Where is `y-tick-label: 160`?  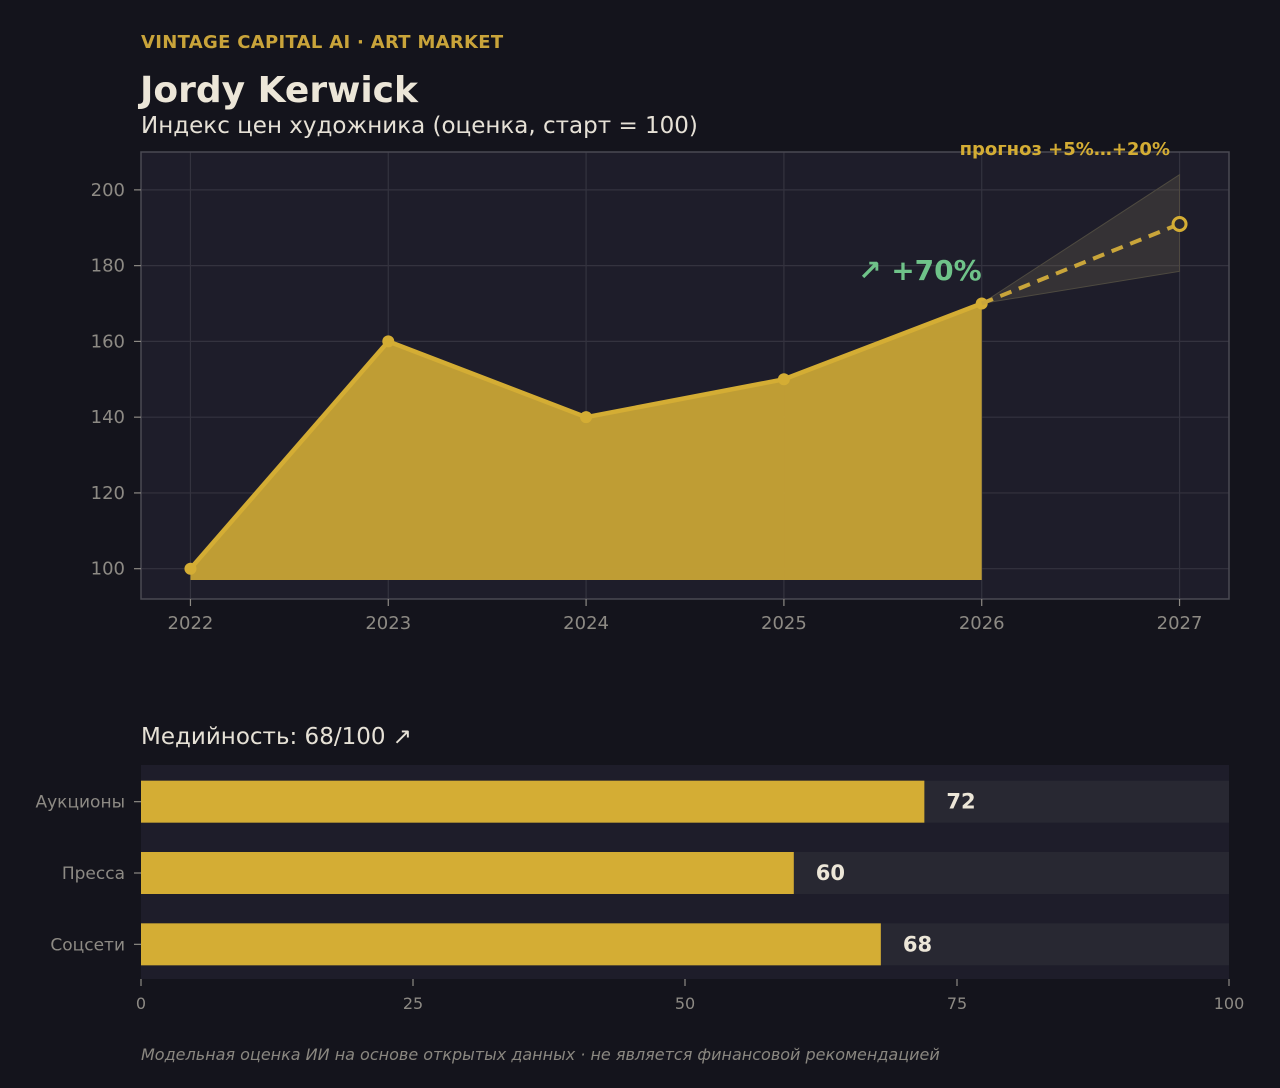 y-tick-label: 160 is located at coordinates (108, 341).